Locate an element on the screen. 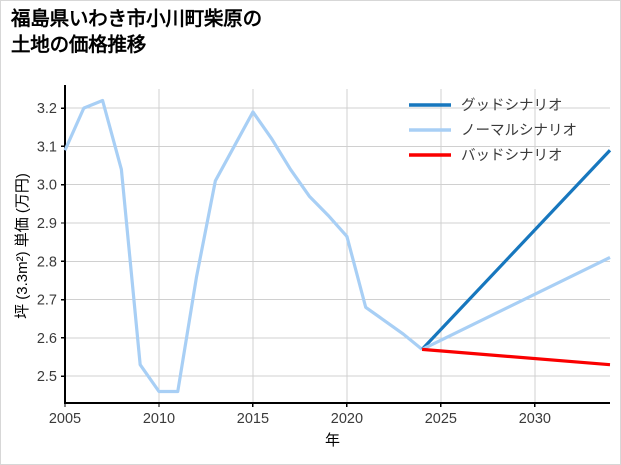 The image size is (621, 465). x-axis-tick-labels: 2005 2010 2015 2020 2025 2030 is located at coordinates (300, 419).